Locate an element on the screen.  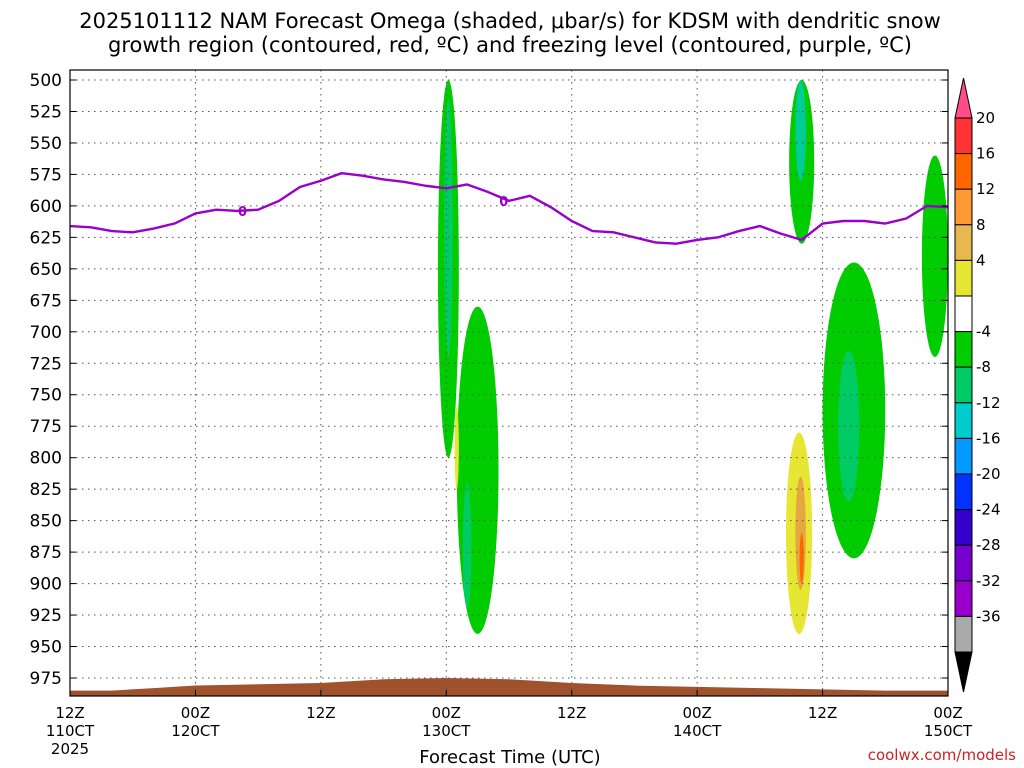
terrain-fill is located at coordinates (509, 687).